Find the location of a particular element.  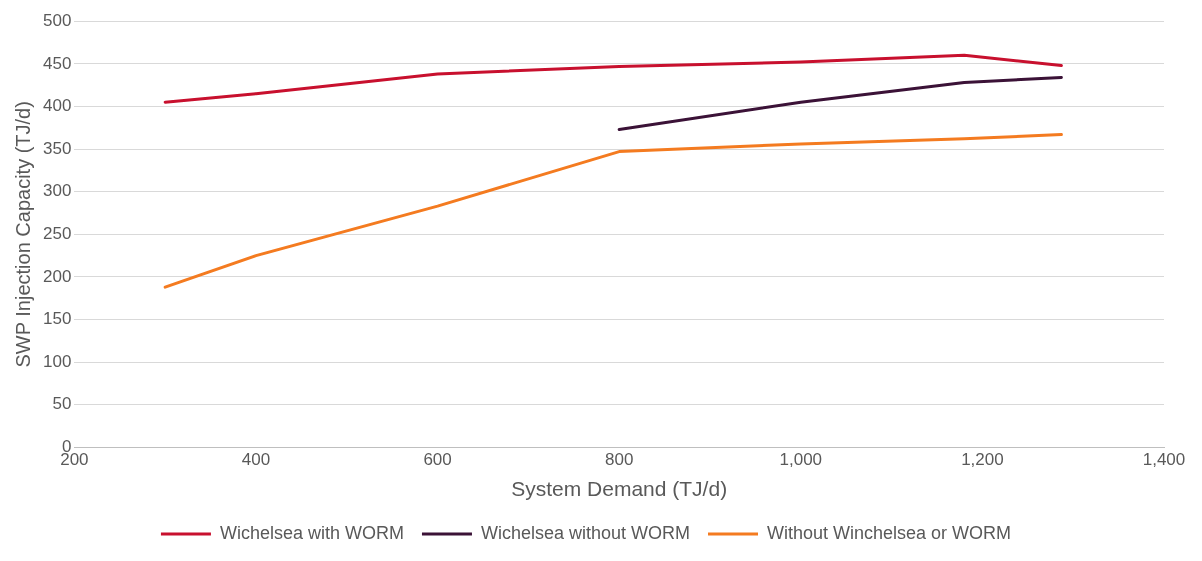

legend-label: Wichelsea without WORM is located at coordinates (585, 532).